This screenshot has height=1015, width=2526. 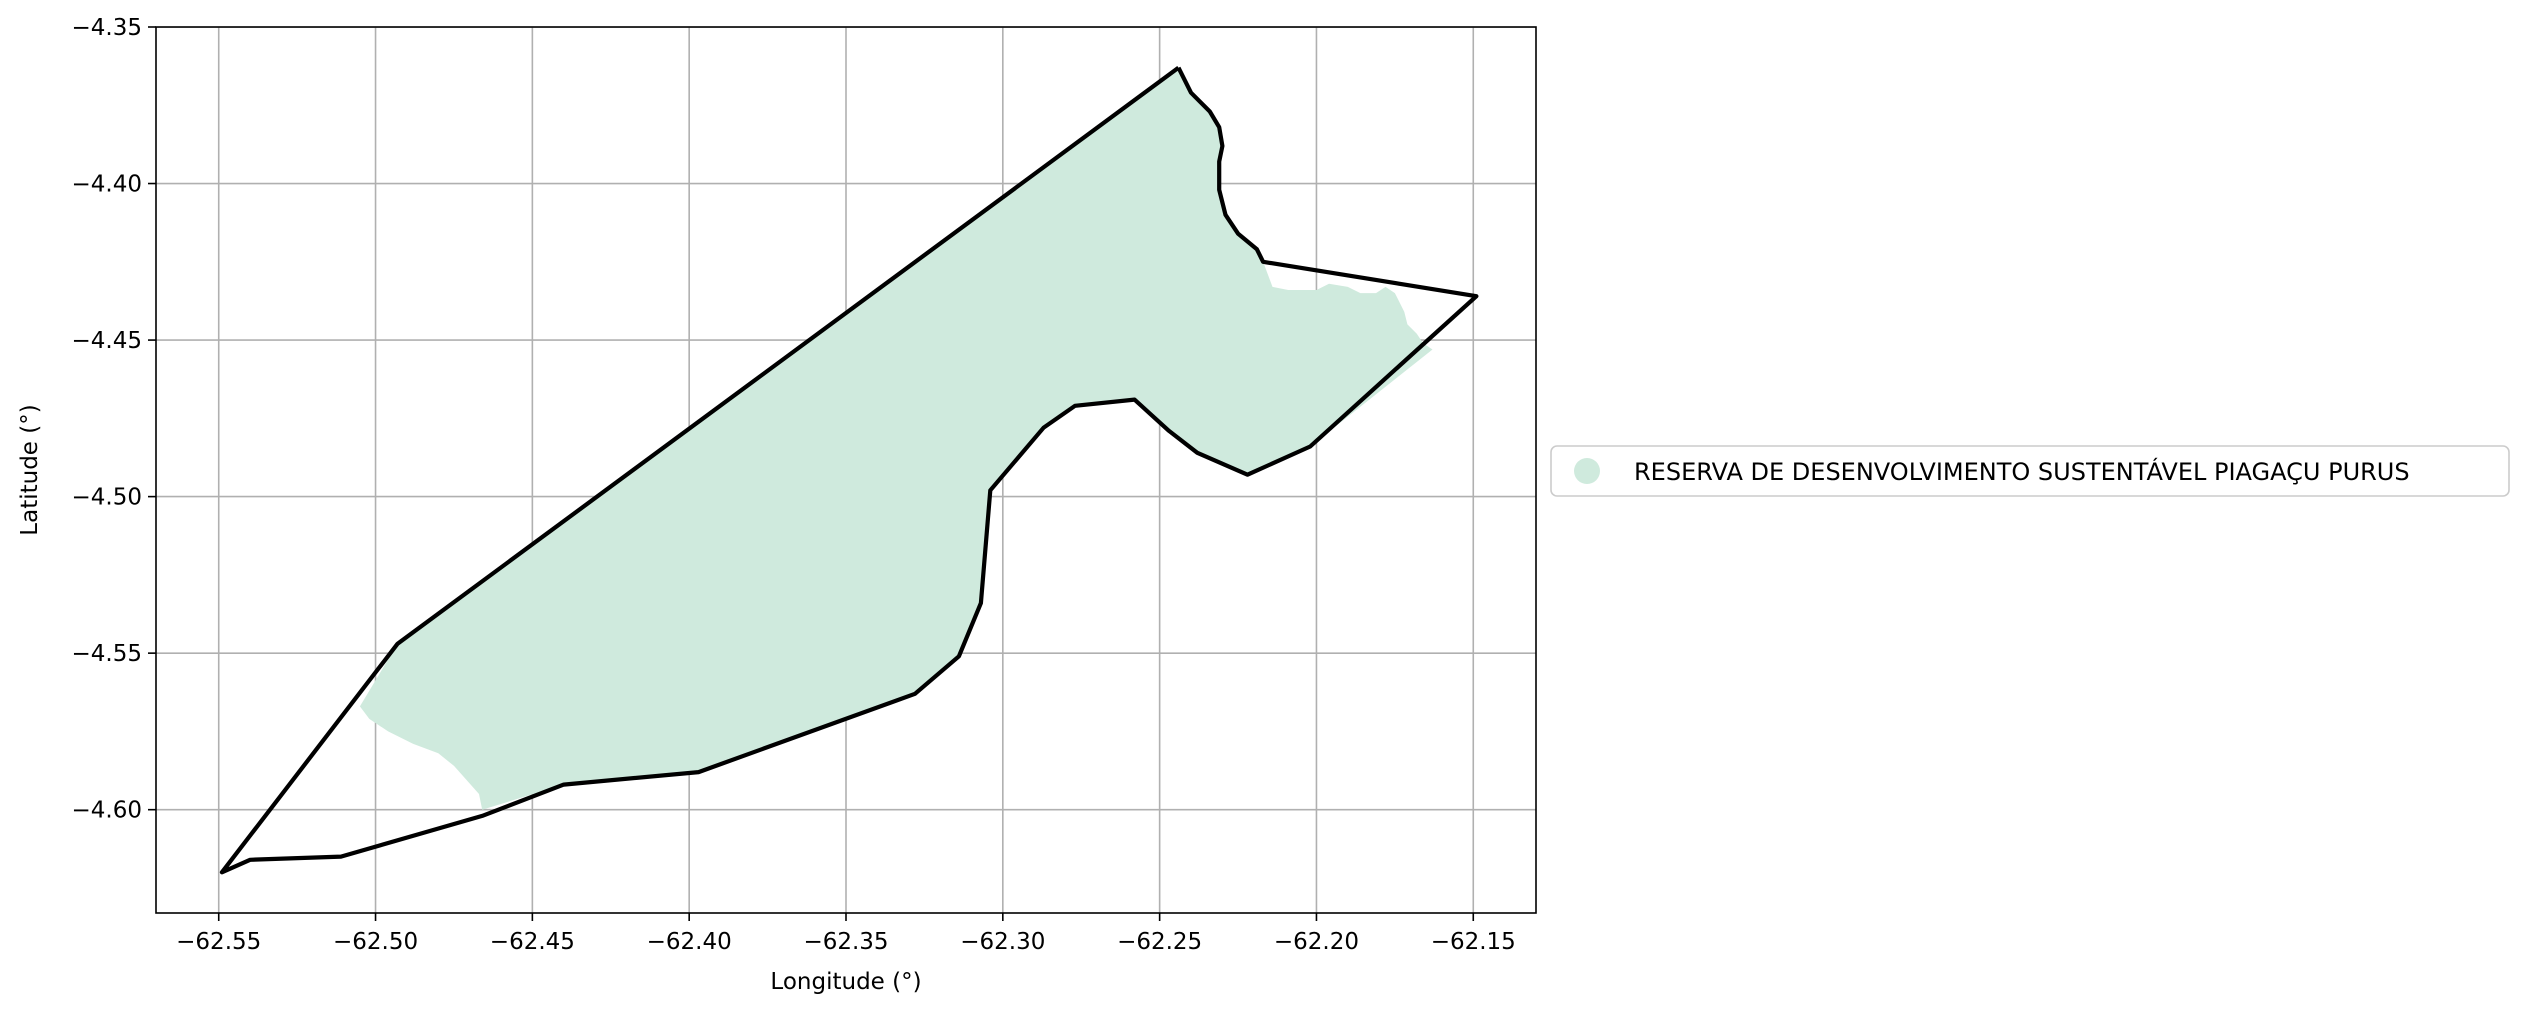 I want to click on y-tick-label: −4.55, so click(x=107, y=654).